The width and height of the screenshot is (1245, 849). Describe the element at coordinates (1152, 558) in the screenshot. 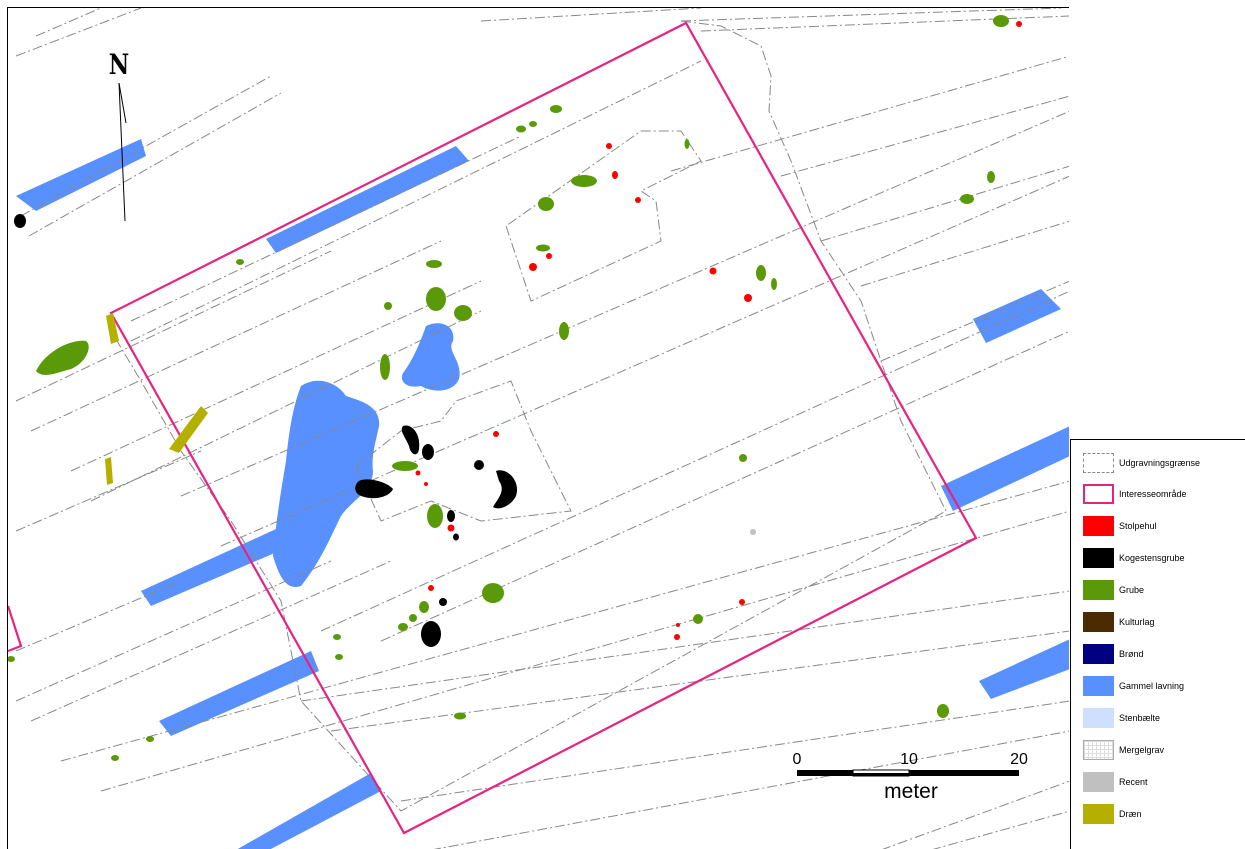

I see `legend-label: Kogestensgrube` at that location.